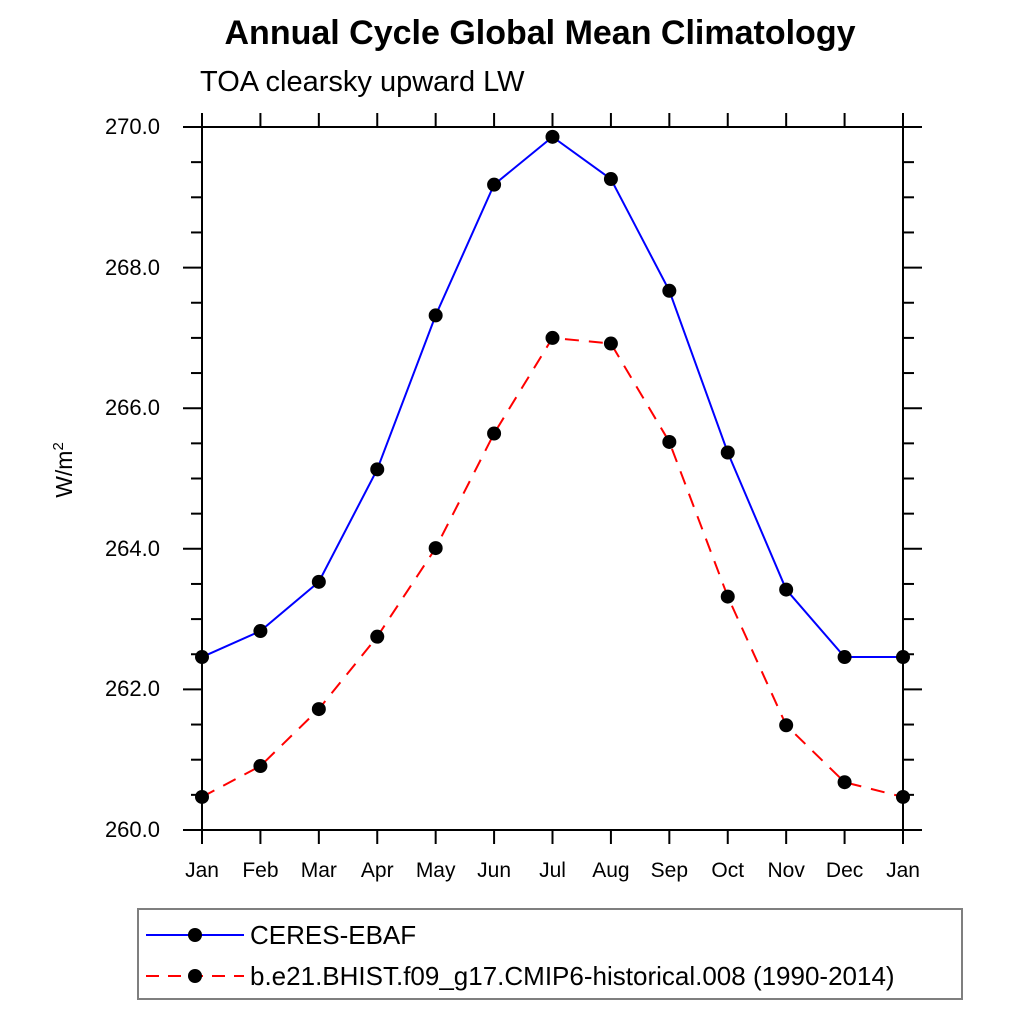 The height and width of the screenshot is (1024, 1024). I want to click on x-tick-label: Oct, so click(728, 870).